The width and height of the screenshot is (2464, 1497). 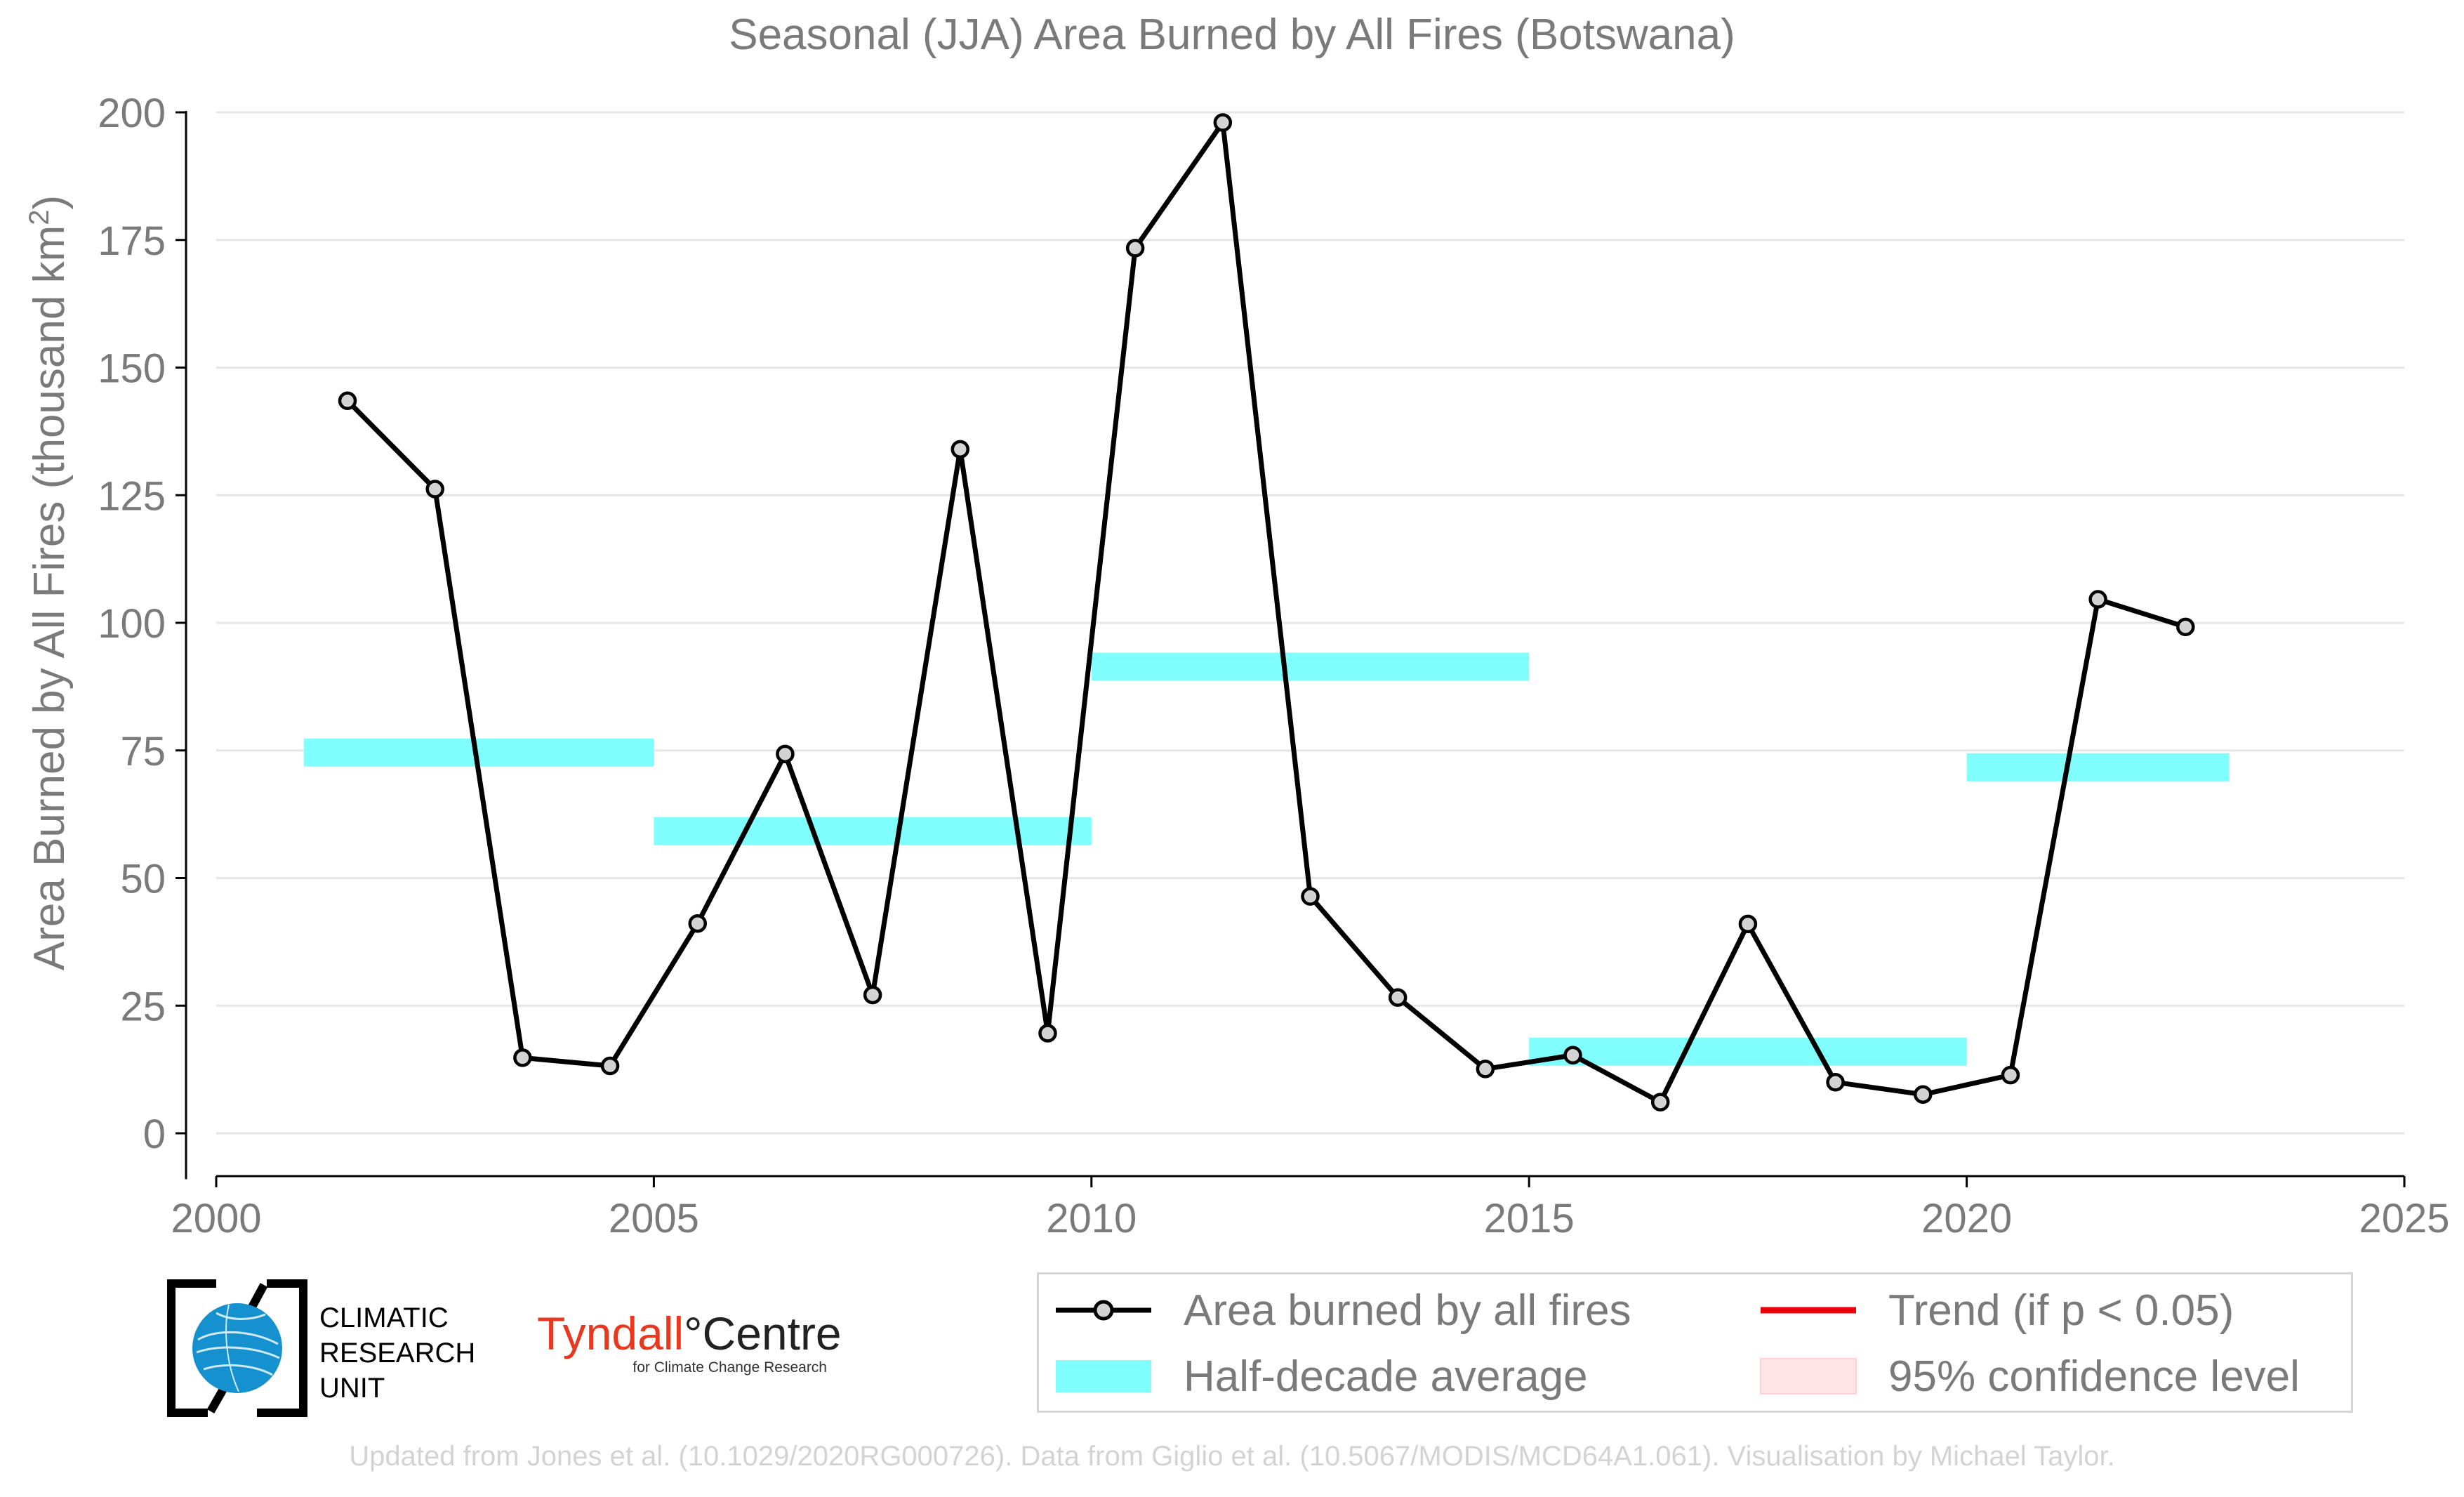 I want to click on y-tick-label-150: 150, so click(x=132, y=369).